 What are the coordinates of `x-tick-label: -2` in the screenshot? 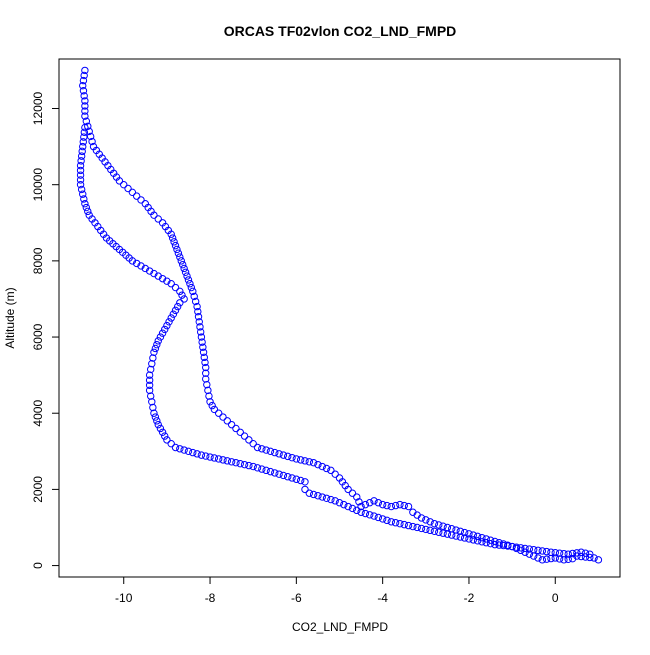 It's located at (469, 598).